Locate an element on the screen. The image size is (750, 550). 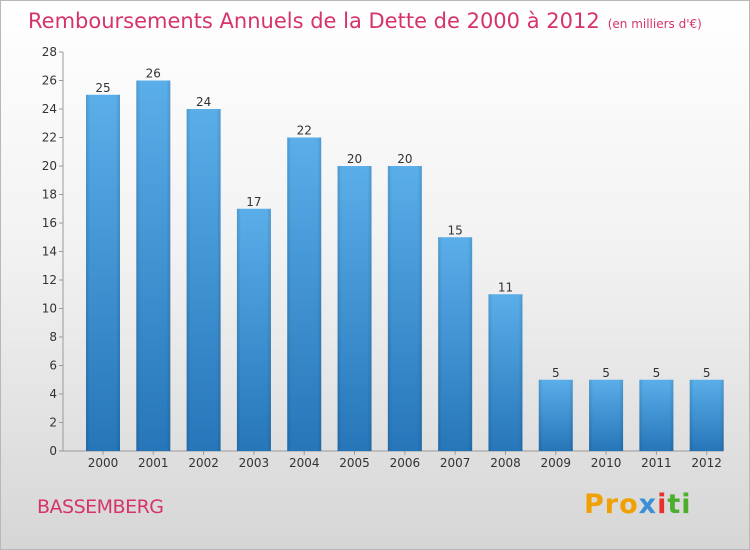
logo-part-1: Pro is located at coordinates (611, 504).